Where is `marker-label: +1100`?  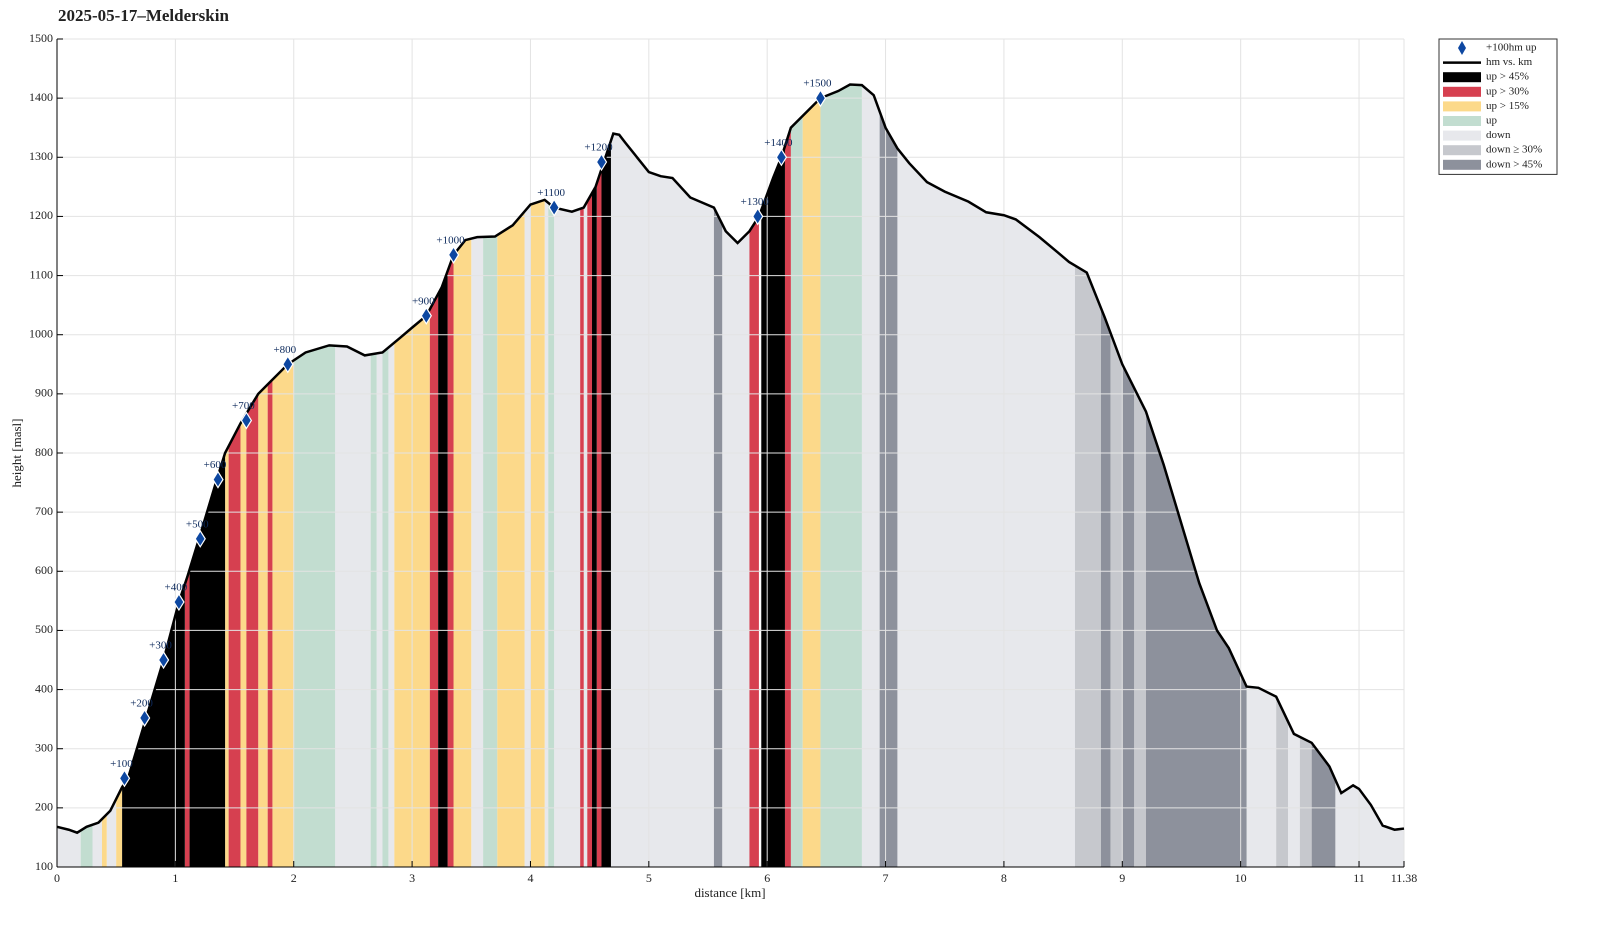
marker-label: +1100 is located at coordinates (551, 193).